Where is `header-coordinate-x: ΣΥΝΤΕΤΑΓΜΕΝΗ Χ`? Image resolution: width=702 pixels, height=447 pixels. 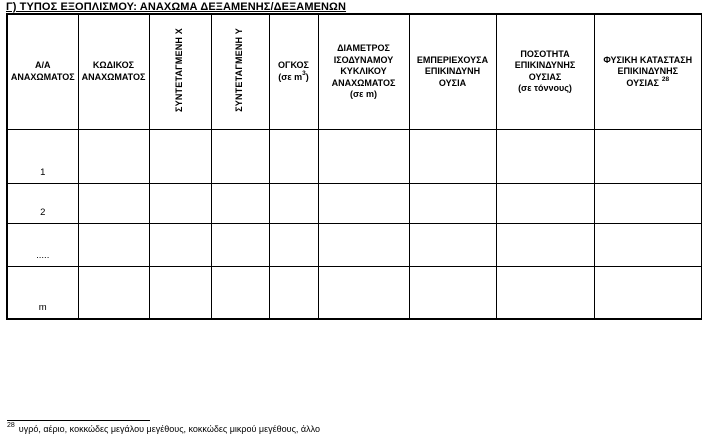
header-coordinate-x: ΣΥΝΤΕΤΑΓΜΕΝΗ Χ is located at coordinates (180, 71).